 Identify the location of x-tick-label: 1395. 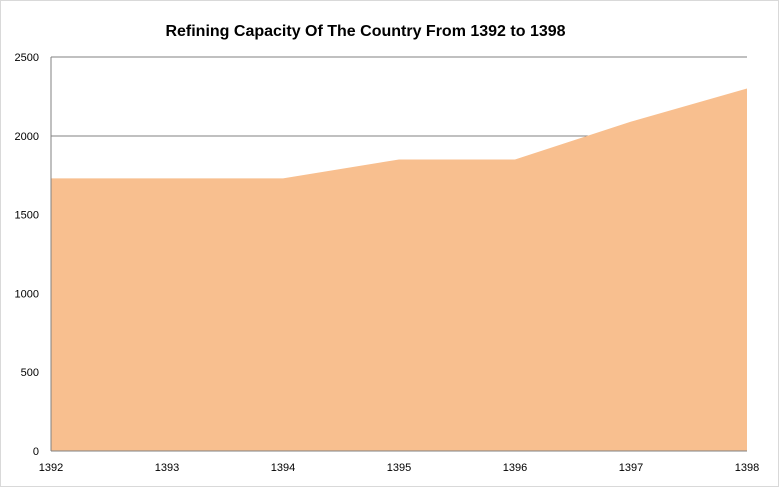
(399, 468).